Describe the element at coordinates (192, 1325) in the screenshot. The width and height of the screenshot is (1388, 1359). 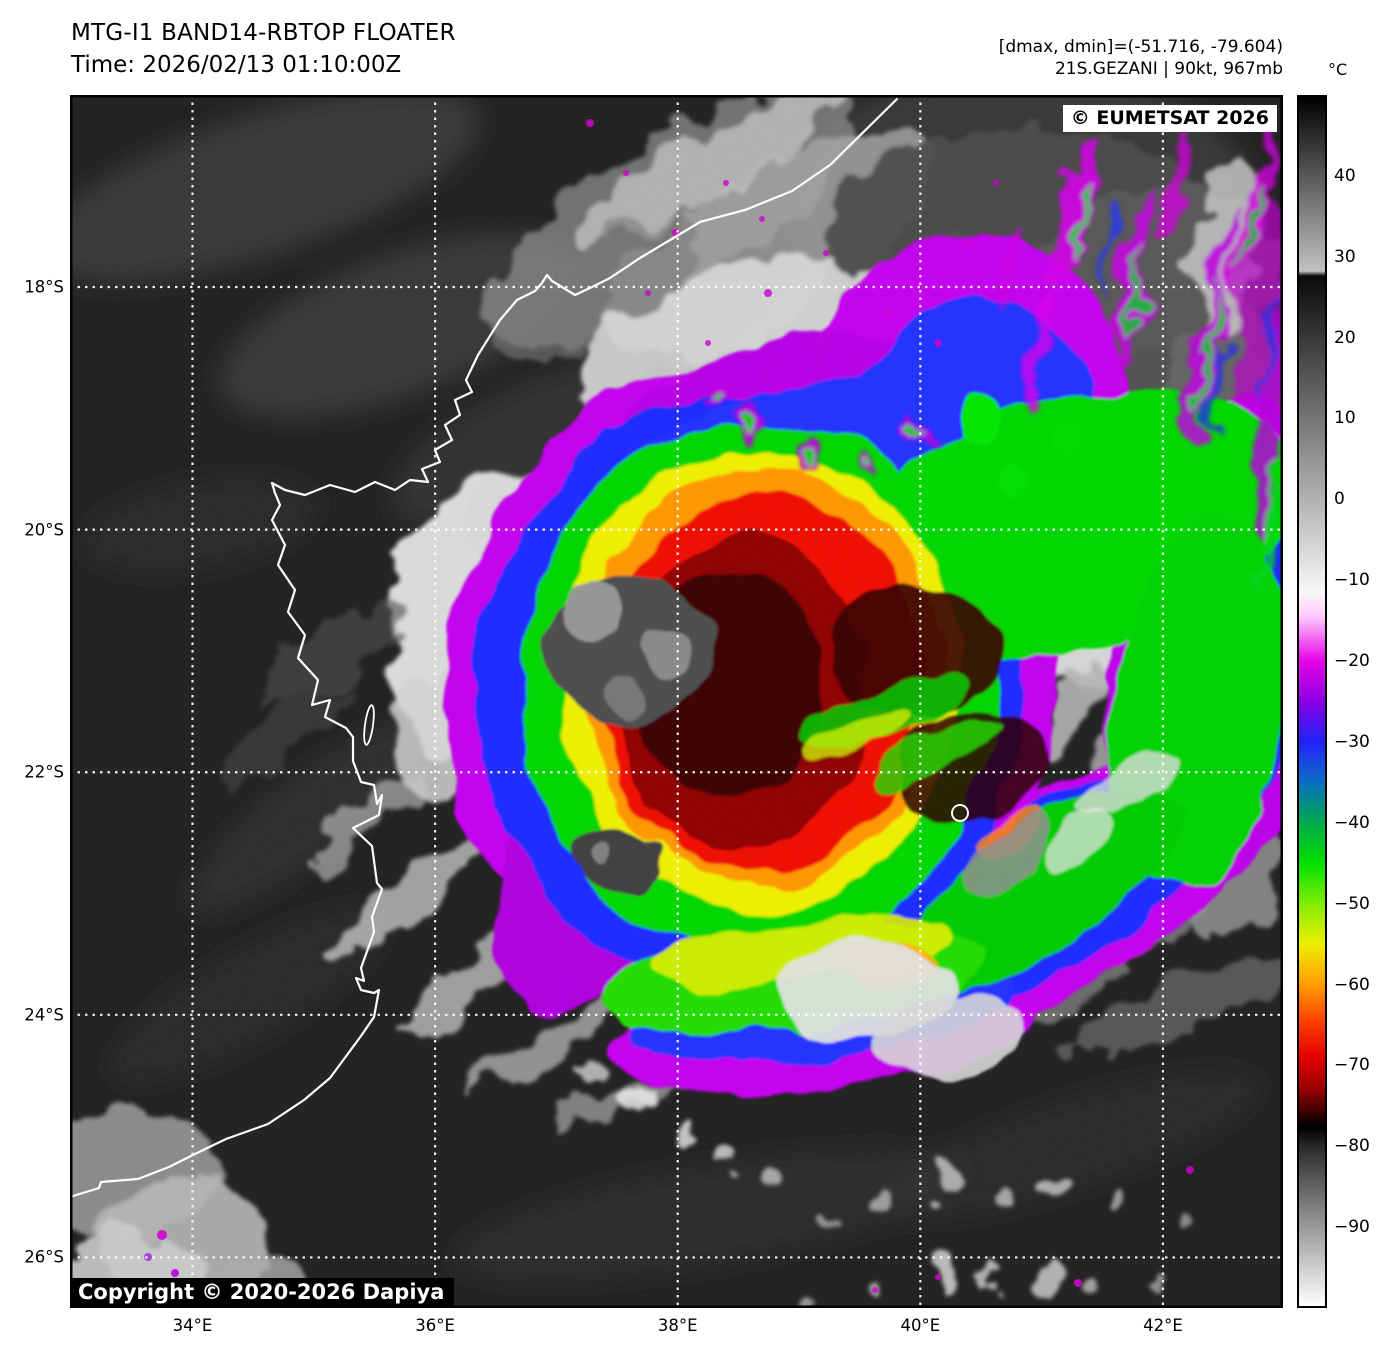
I see `longitude-label: 34°E` at that location.